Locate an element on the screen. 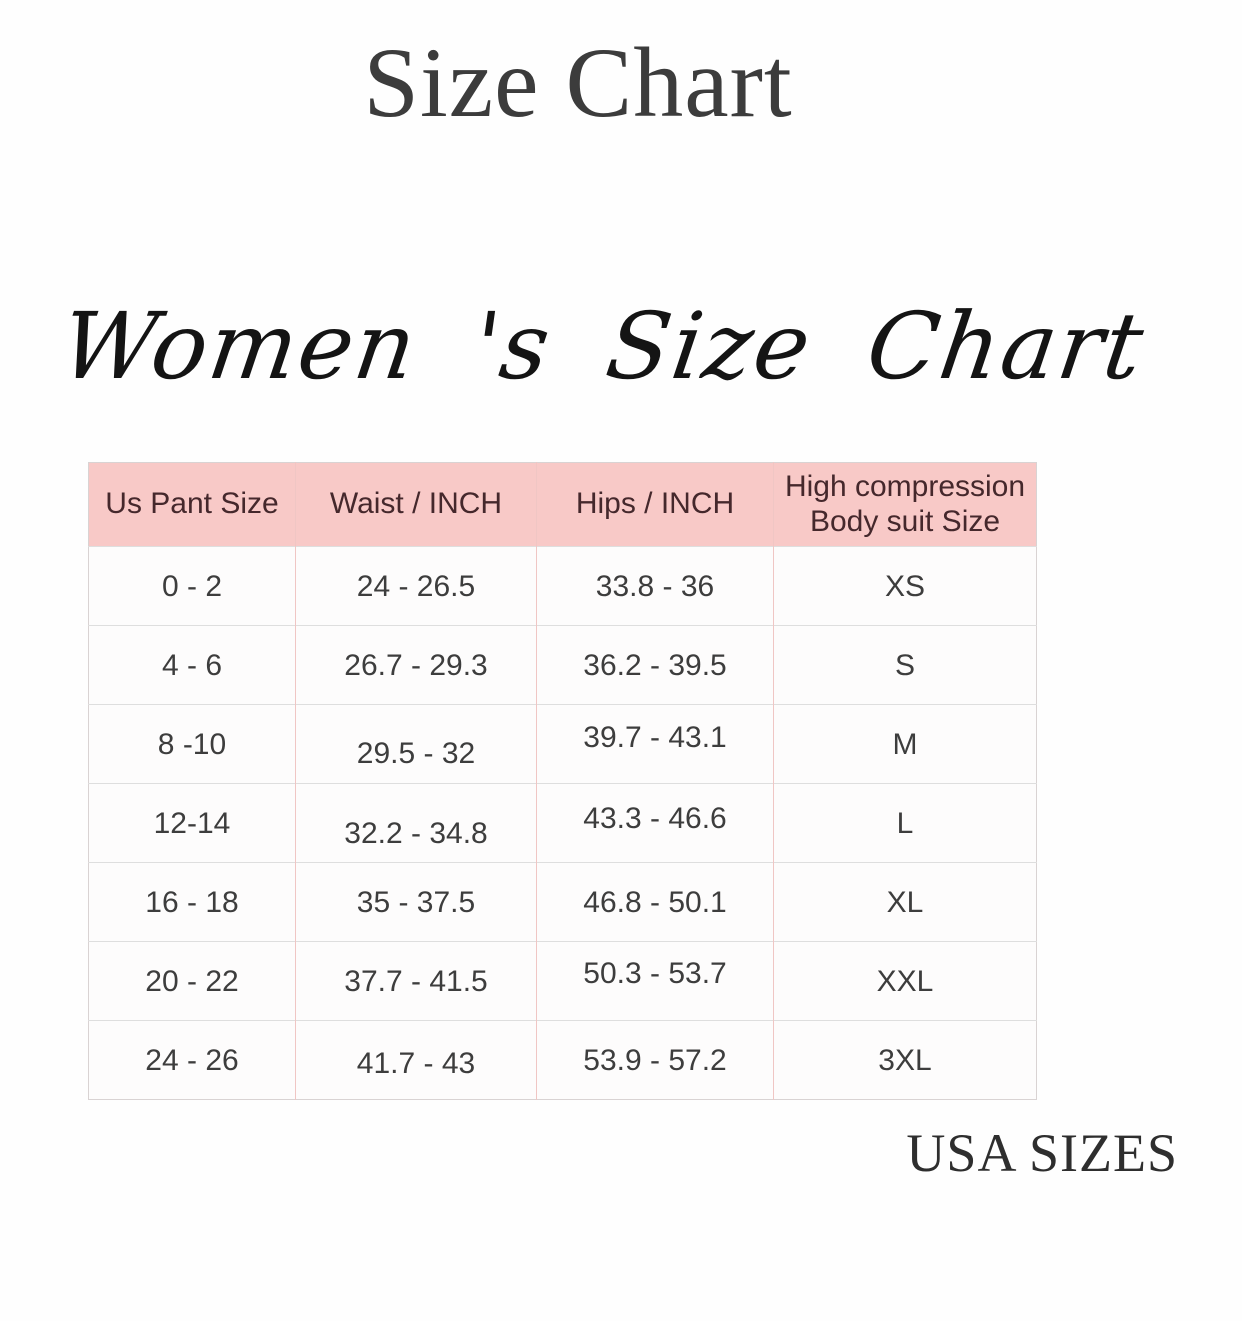 This screenshot has width=1242, height=1321. table-row: 12-14 32.2 - 34.8 43.3 - 46.6 L is located at coordinates (562, 823).